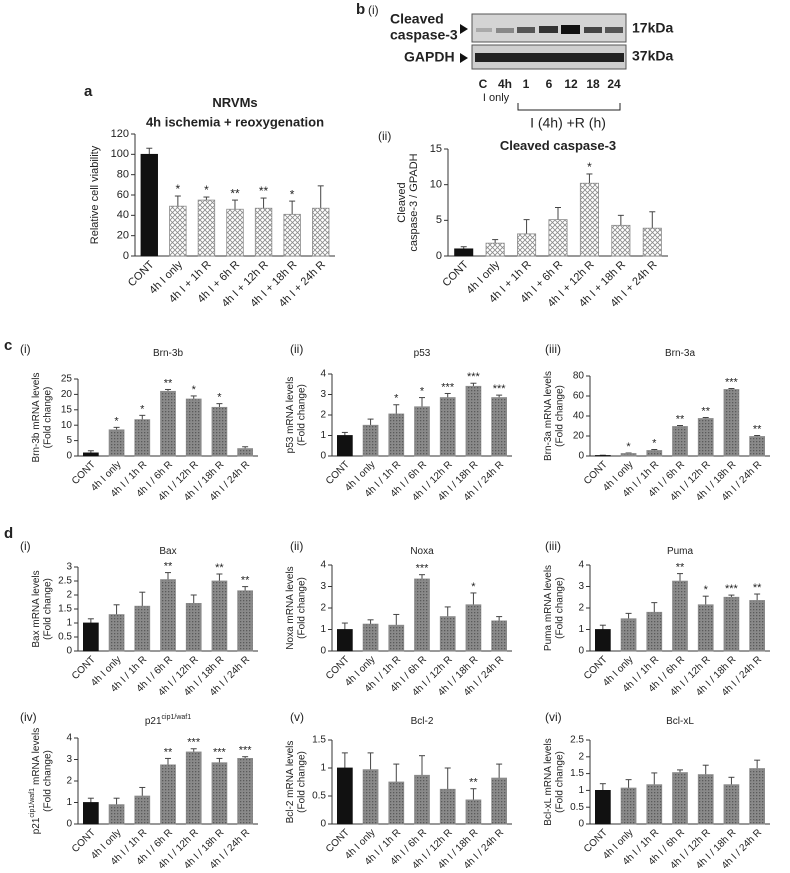 The height and width of the screenshot is (873, 790). What do you see at coordinates (234, 102) in the screenshot?
I see `title-text: NRVMs` at bounding box center [234, 102].